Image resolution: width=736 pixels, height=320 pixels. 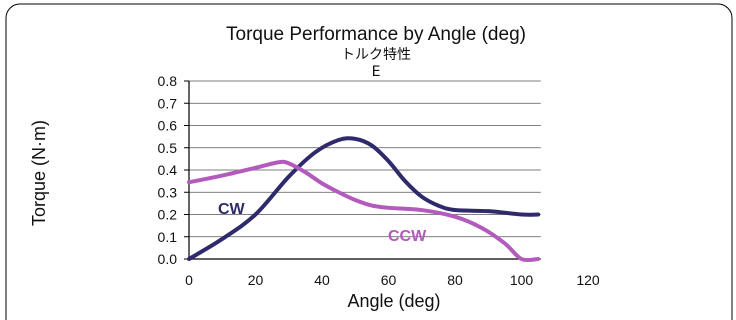 I want to click on y-tick-label: 0.4, so click(x=168, y=170).